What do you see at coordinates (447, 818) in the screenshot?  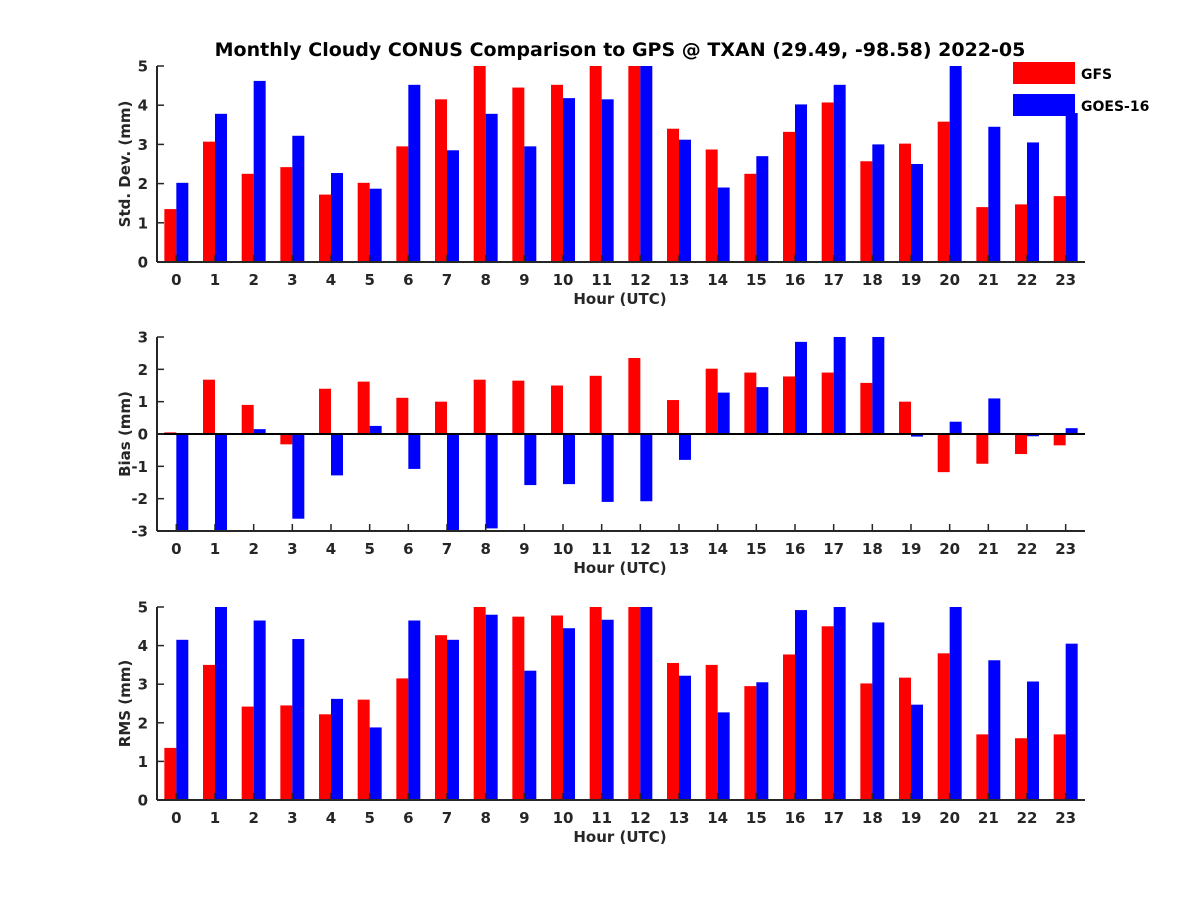 I see `x-tick-label: 7` at bounding box center [447, 818].